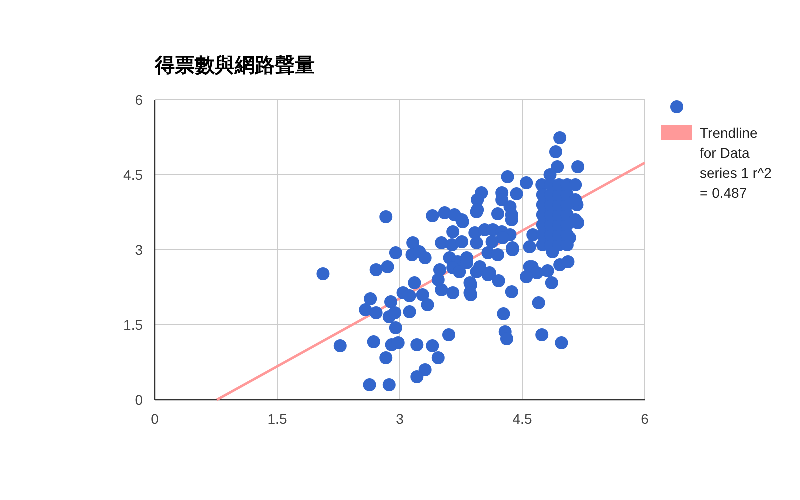  What do you see at coordinates (134, 325) in the screenshot?
I see `y-tick-label: 1.5` at bounding box center [134, 325].